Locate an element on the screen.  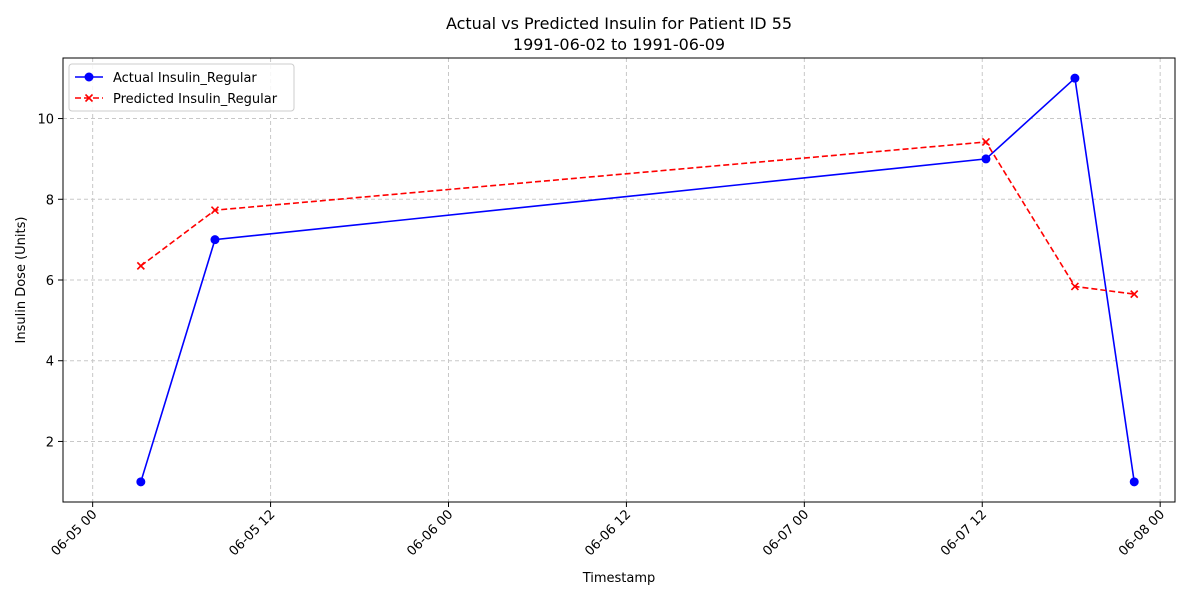
x-tick-label: 06-08 00 is located at coordinates (1142, 533).